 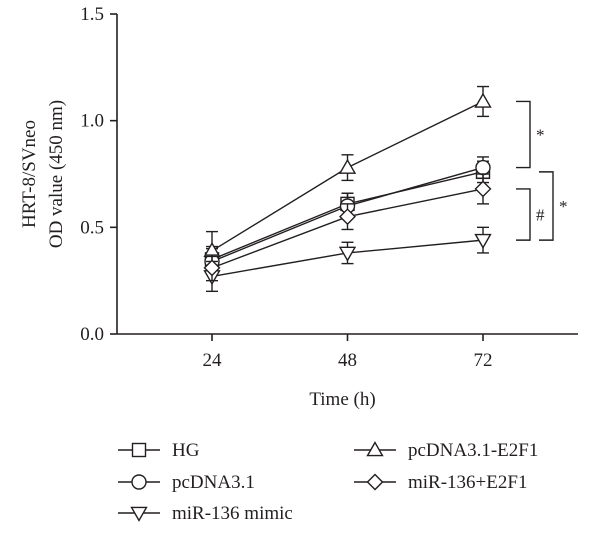 What do you see at coordinates (92, 121) in the screenshot?
I see `y-tick-label: 1.0` at bounding box center [92, 121].